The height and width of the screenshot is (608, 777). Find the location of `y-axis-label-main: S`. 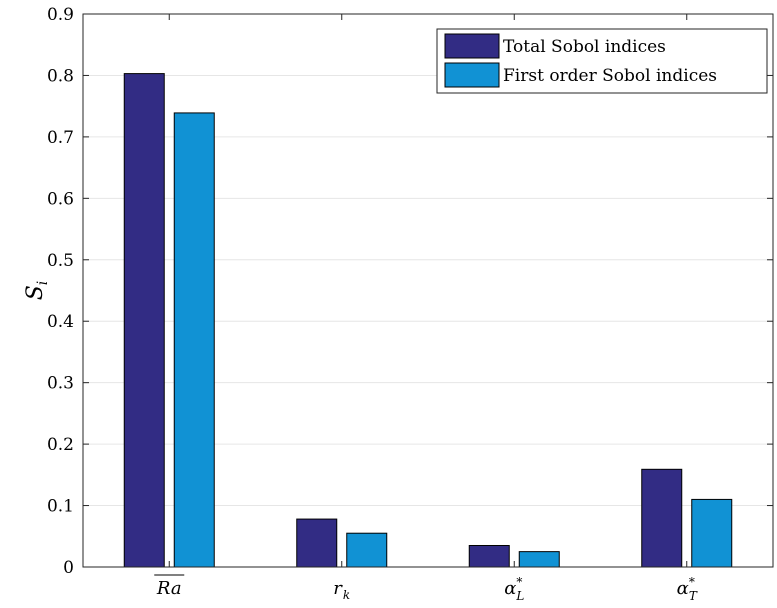

y-axis-label-main: S is located at coordinates (35, 292).